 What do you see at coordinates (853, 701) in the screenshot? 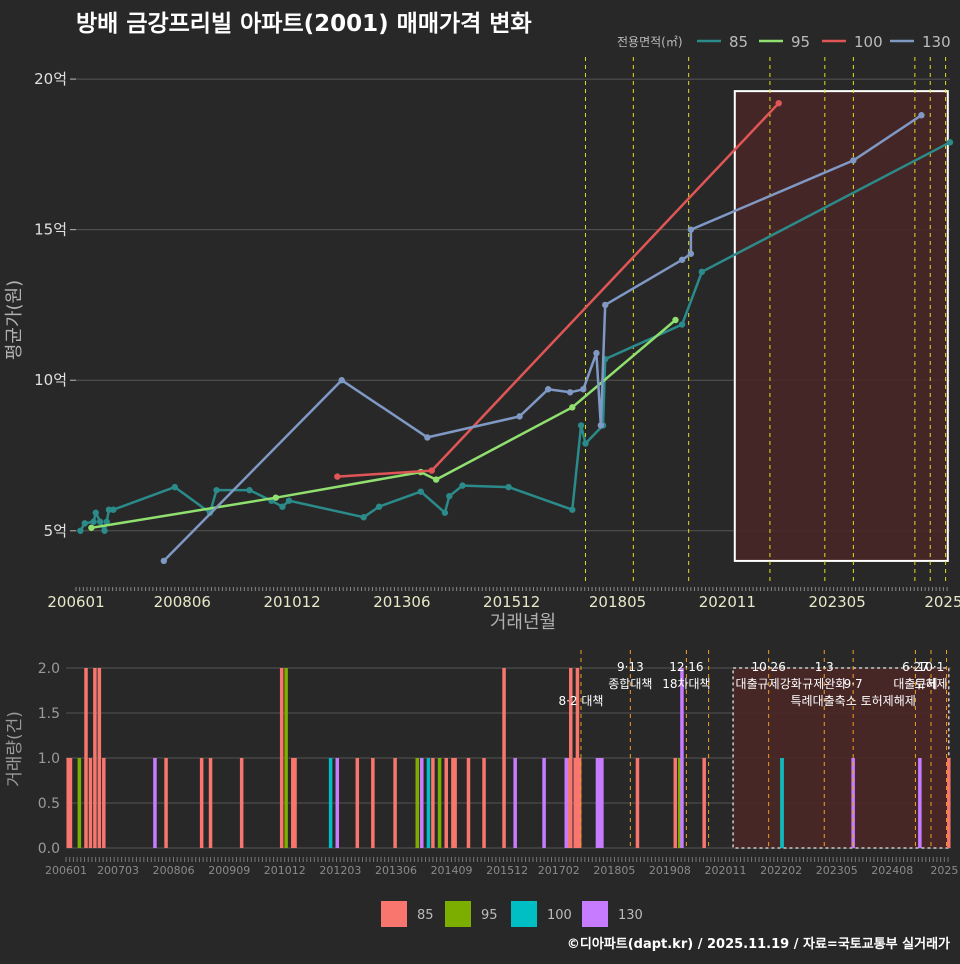
I see `policy-label: 특례대출축소 토허제해제` at bounding box center [853, 701].